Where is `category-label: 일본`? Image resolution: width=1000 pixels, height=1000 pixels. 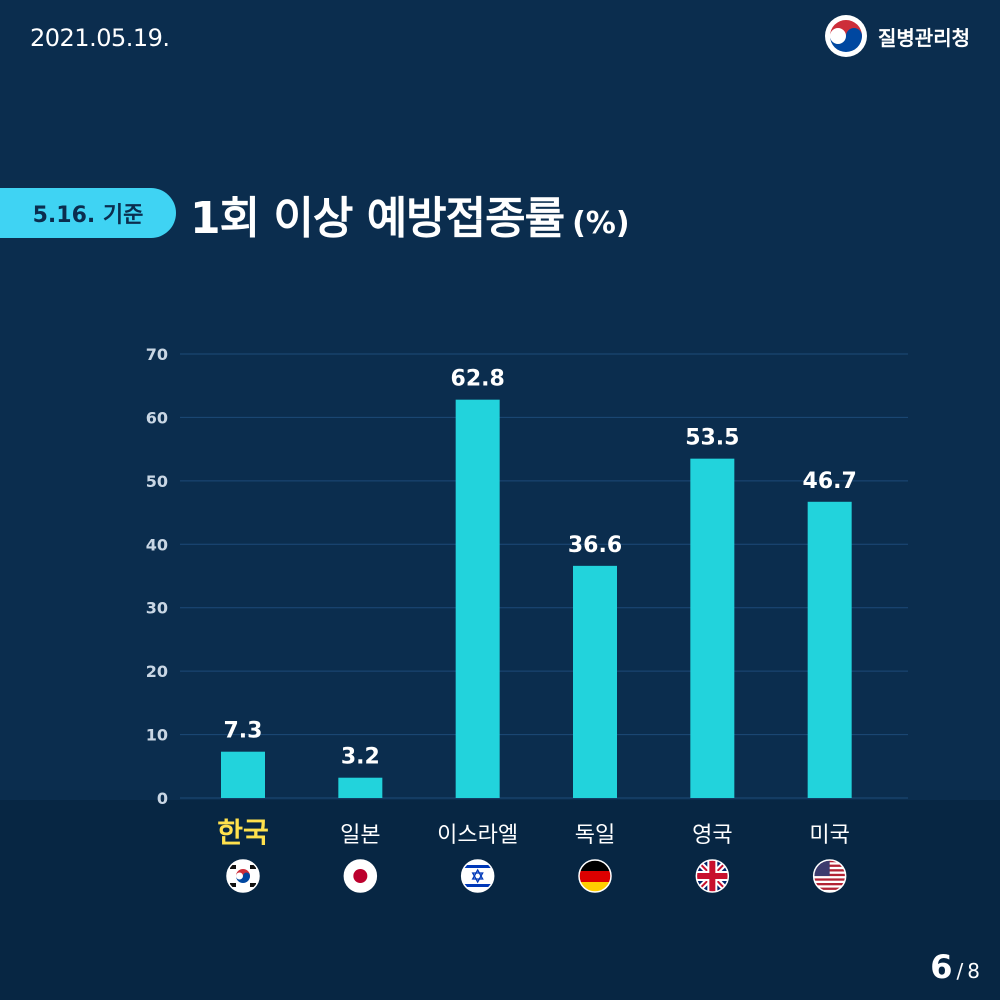
category-label: 일본 is located at coordinates (360, 835).